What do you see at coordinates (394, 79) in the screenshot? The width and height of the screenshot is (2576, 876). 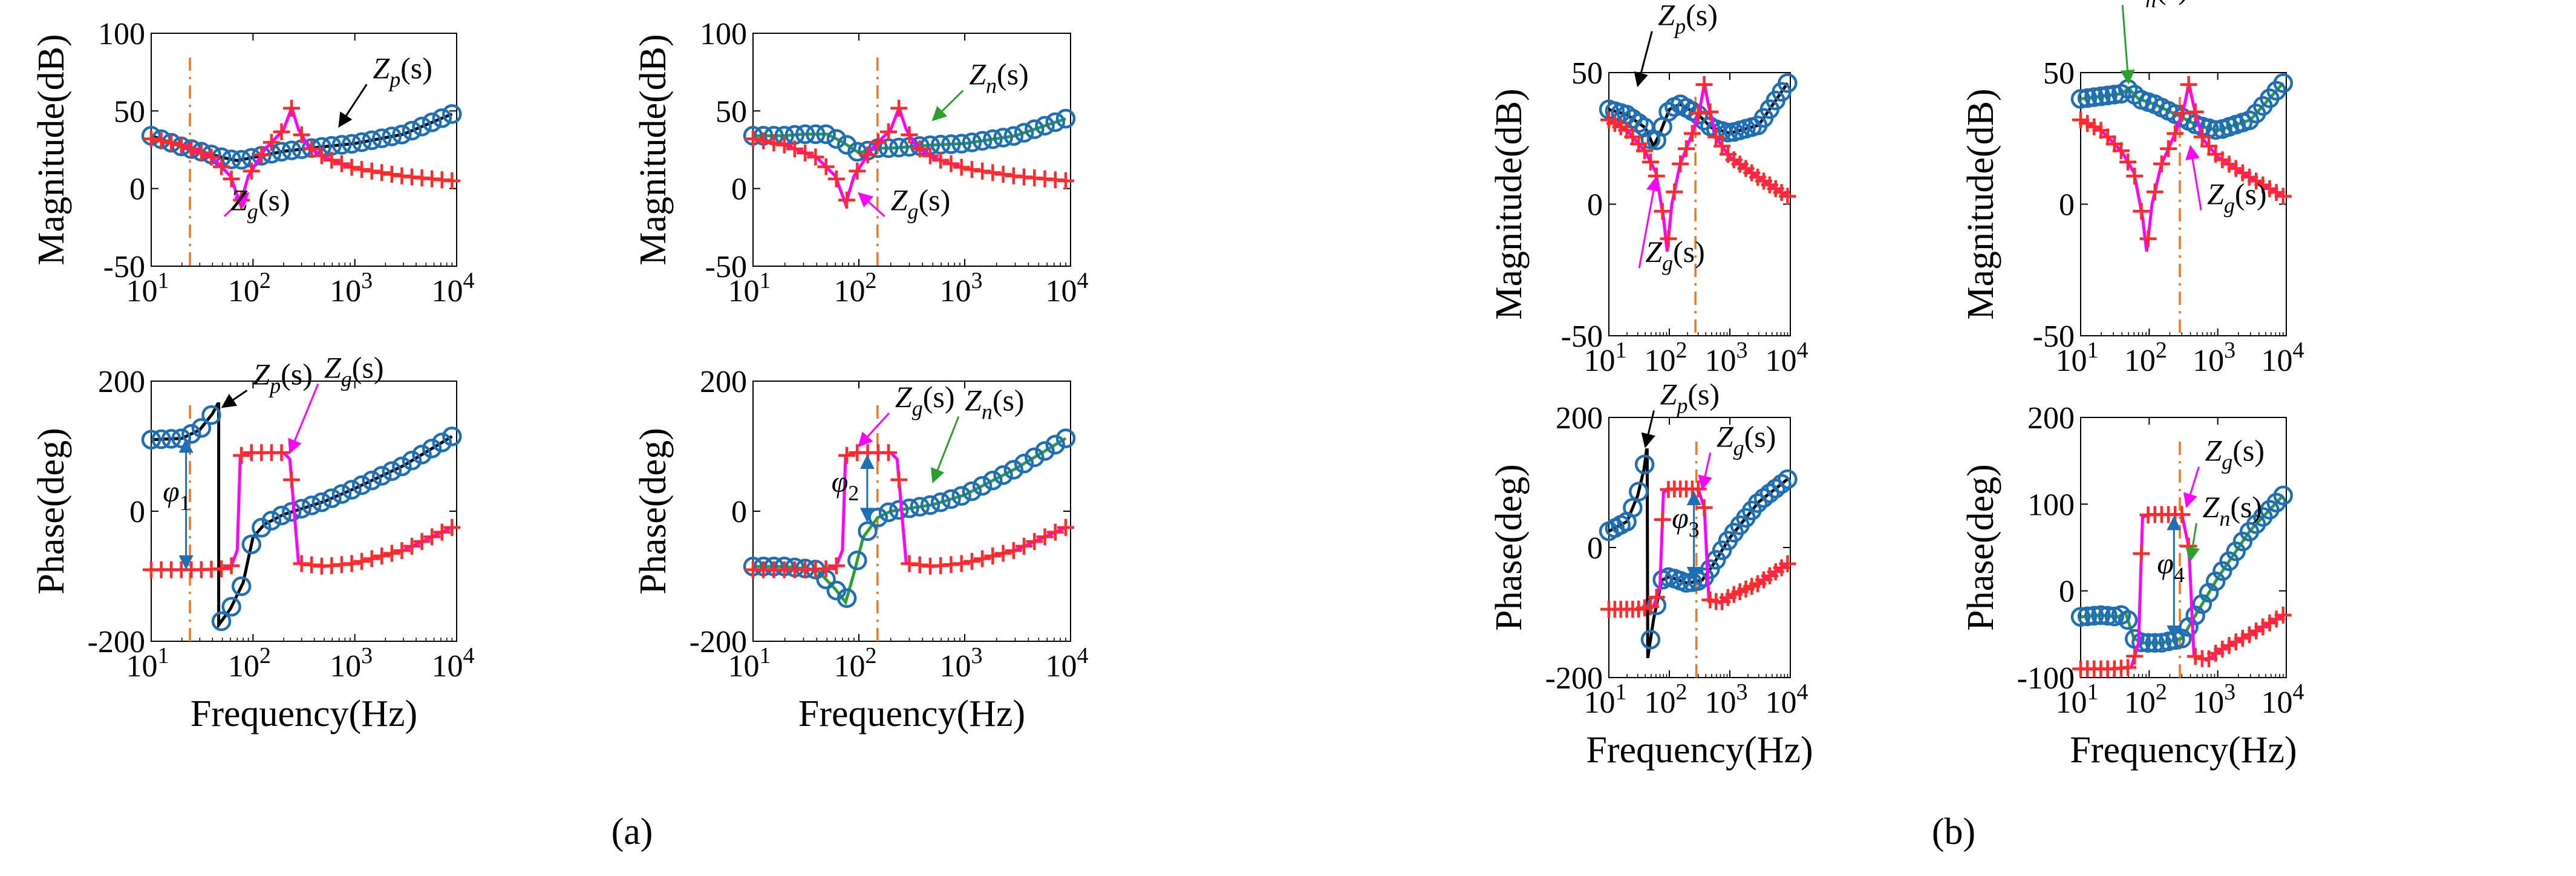 I see `label-sub: p` at bounding box center [394, 79].